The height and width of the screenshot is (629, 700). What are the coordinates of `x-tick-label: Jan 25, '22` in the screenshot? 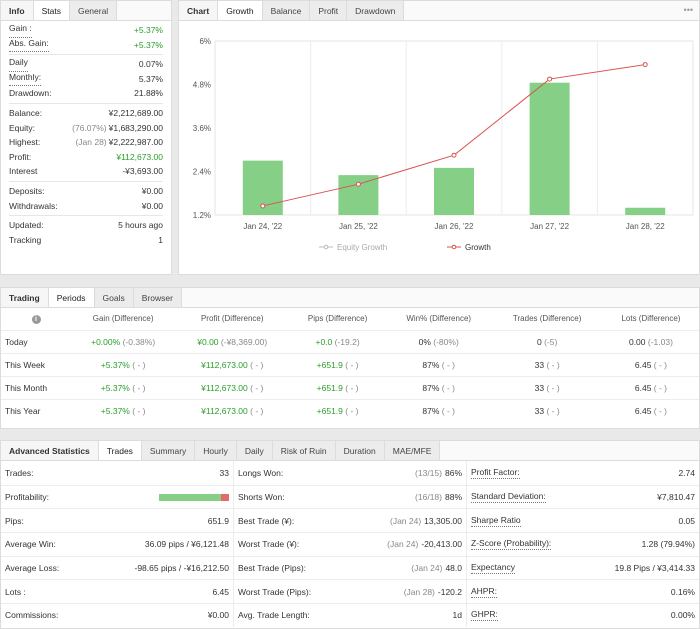 It's located at (358, 226).